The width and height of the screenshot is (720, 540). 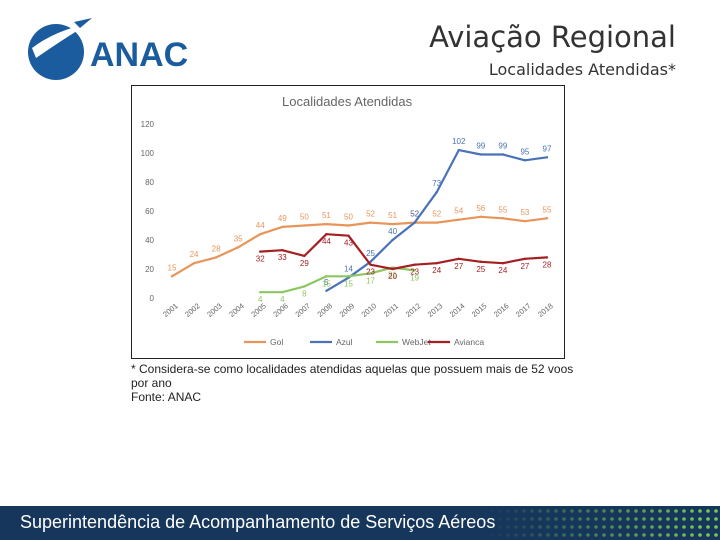 I want to click on data-label: 23, so click(x=370, y=272).